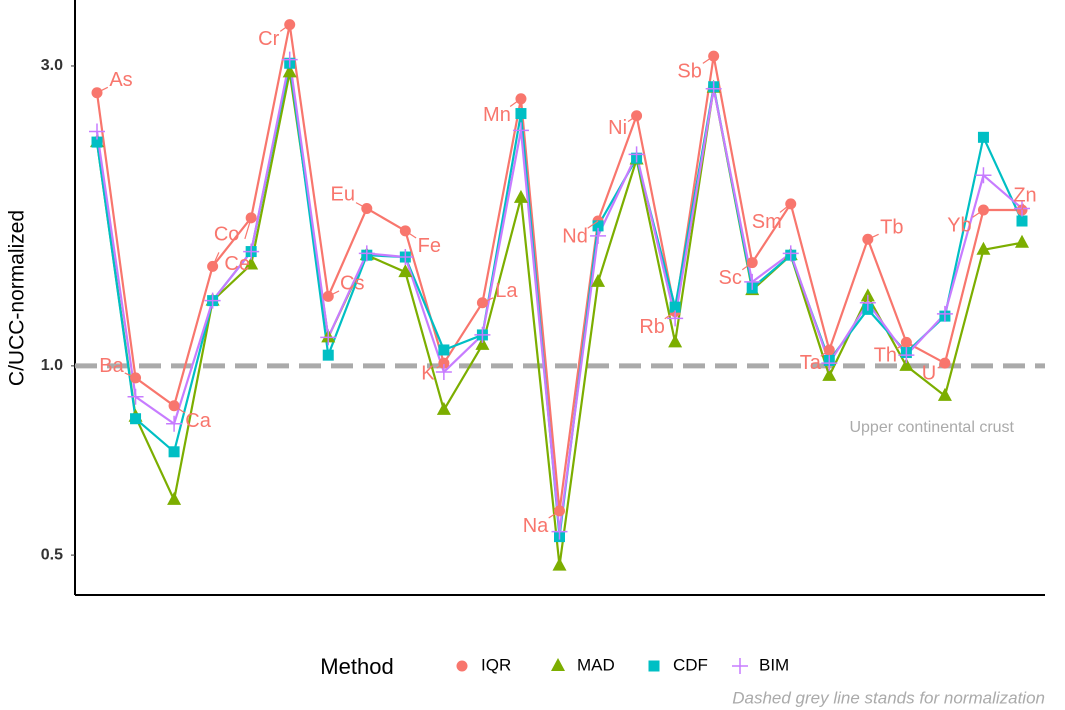  What do you see at coordinates (111, 366) in the screenshot?
I see `element-label: Ba` at bounding box center [111, 366].